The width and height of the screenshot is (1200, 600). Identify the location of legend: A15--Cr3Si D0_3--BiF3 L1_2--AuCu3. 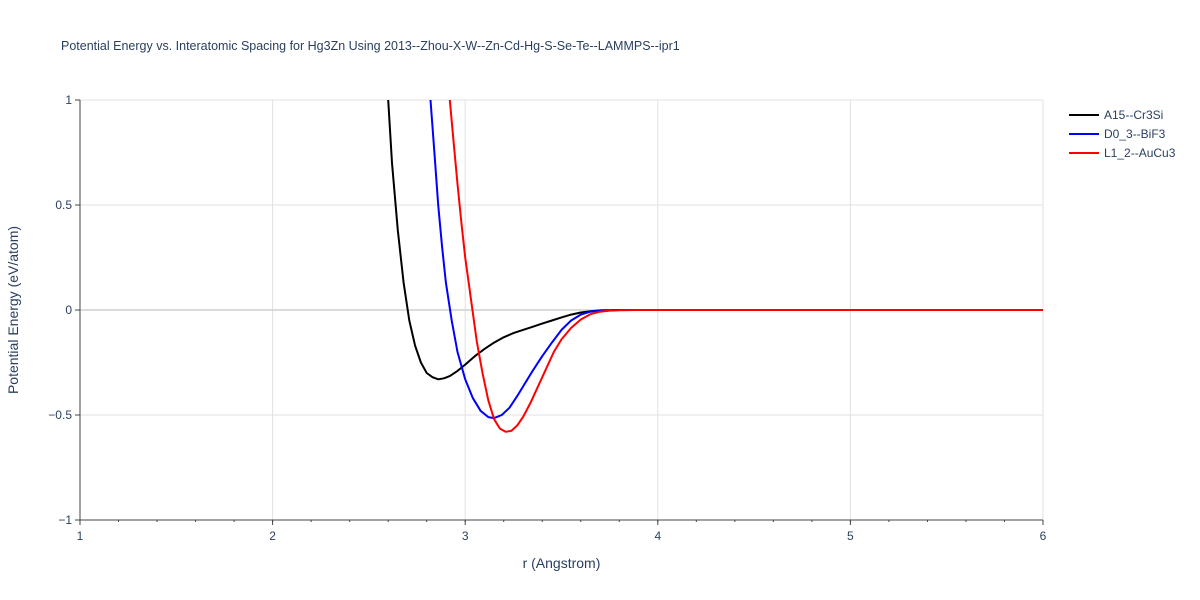
(1122, 134).